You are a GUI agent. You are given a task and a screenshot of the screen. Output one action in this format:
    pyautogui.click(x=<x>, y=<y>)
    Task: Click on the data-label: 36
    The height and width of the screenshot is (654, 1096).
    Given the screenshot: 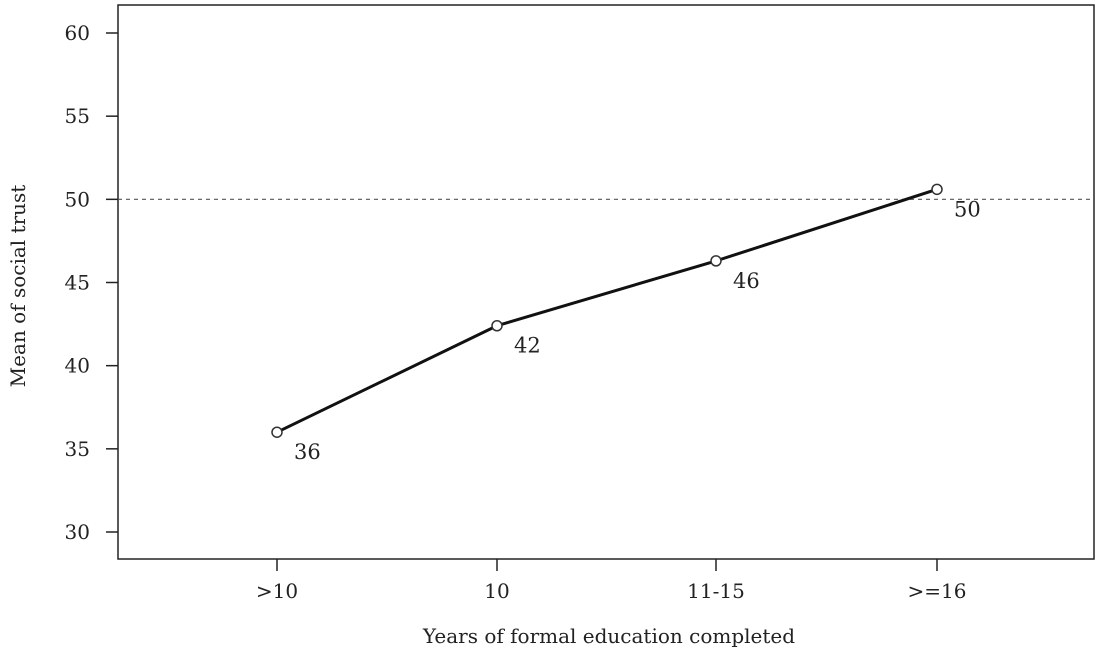 What is the action you would take?
    pyautogui.click(x=307, y=452)
    